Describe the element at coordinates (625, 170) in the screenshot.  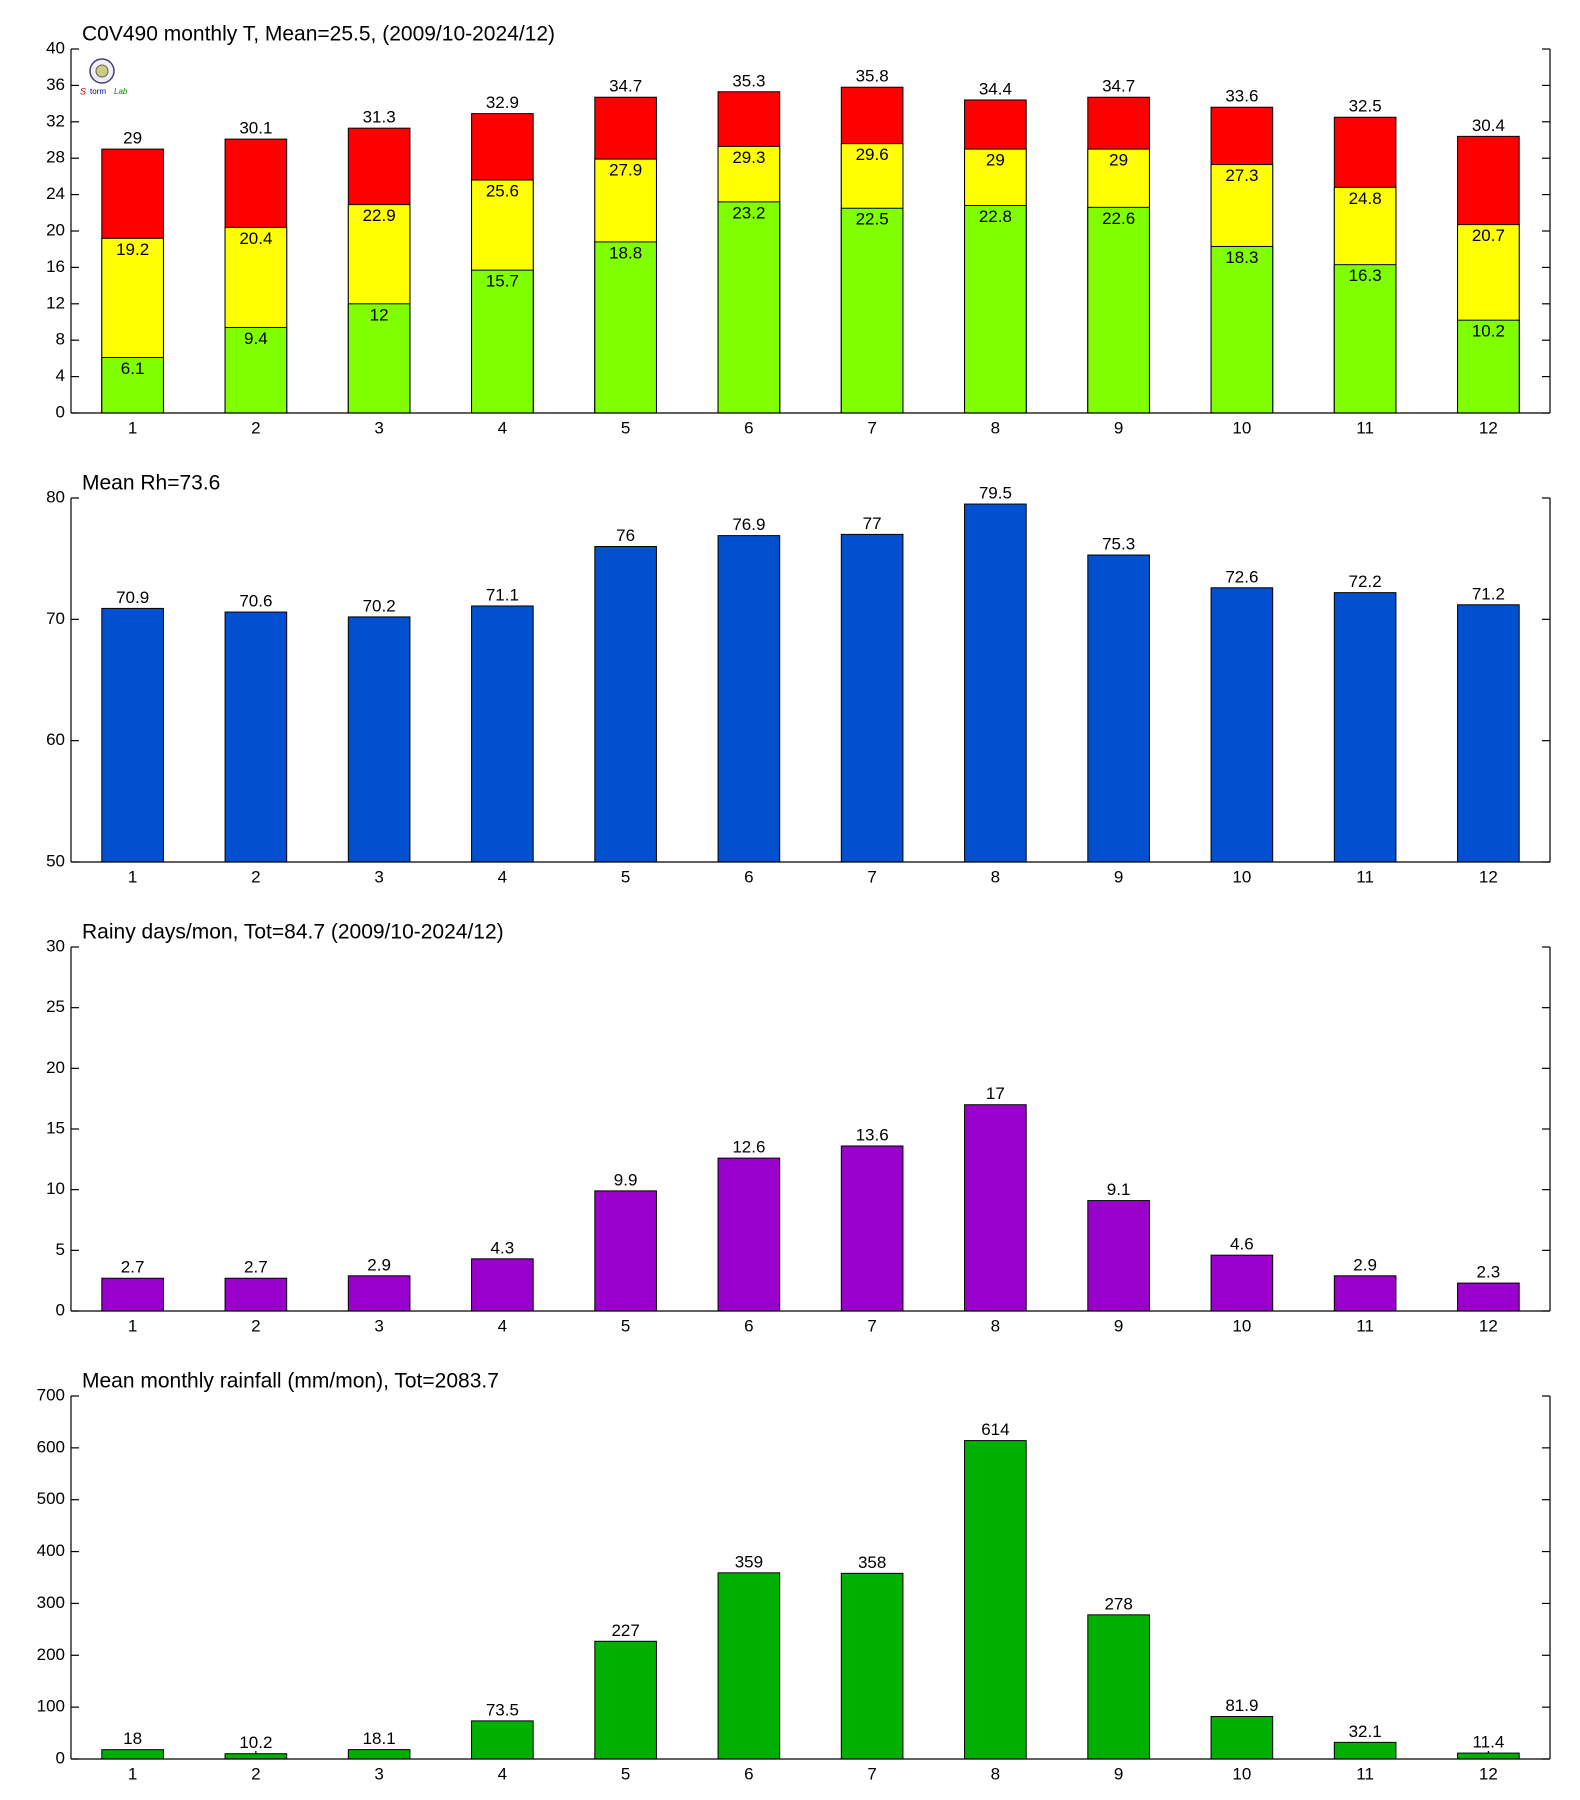
I see `value-label: 27.9` at that location.